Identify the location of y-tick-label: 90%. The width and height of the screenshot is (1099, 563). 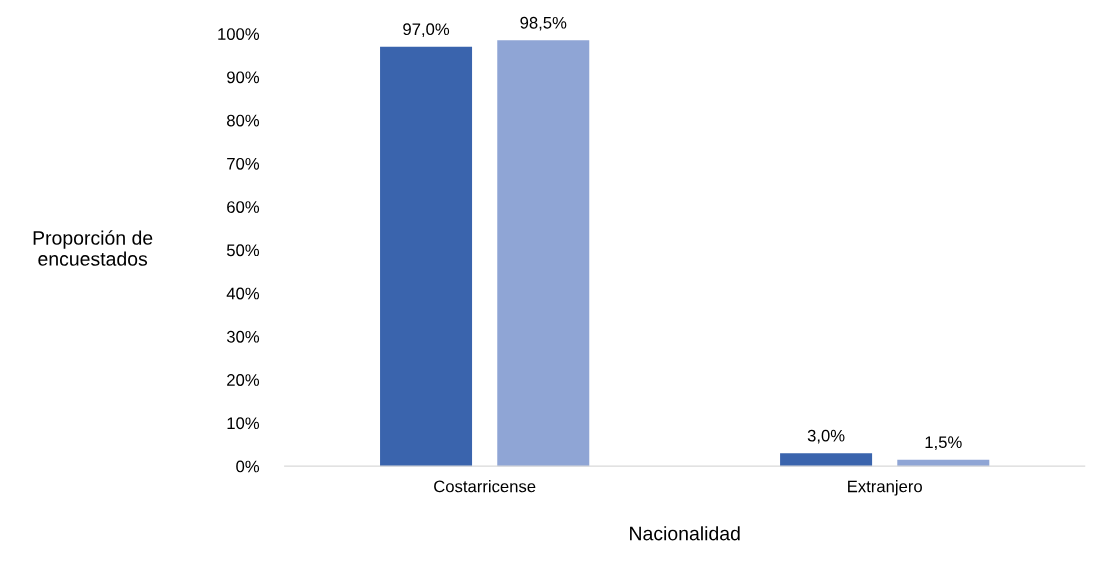
(243, 77).